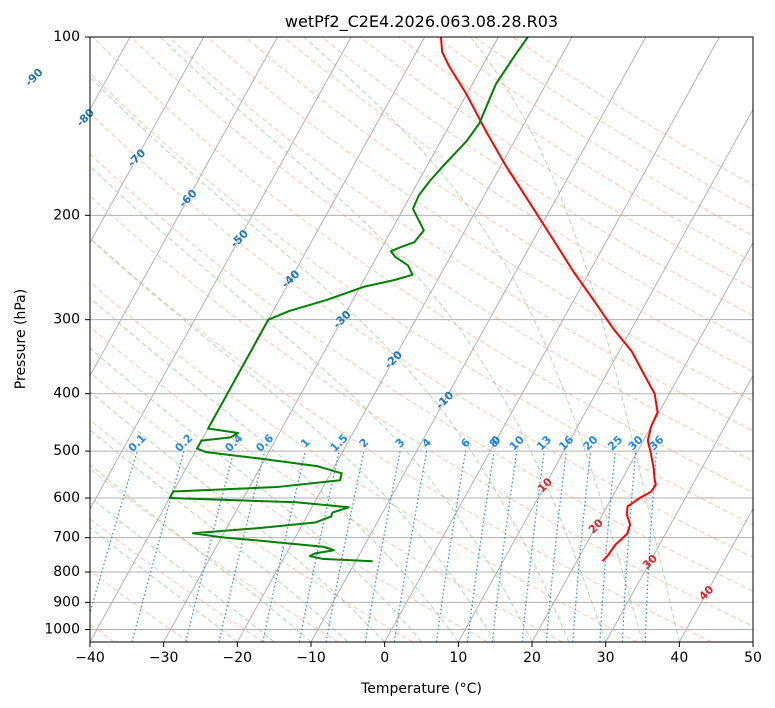 This screenshot has height=708, width=775. What do you see at coordinates (21, 339) in the screenshot?
I see `y-axis-label: Pressure (hPa)` at bounding box center [21, 339].